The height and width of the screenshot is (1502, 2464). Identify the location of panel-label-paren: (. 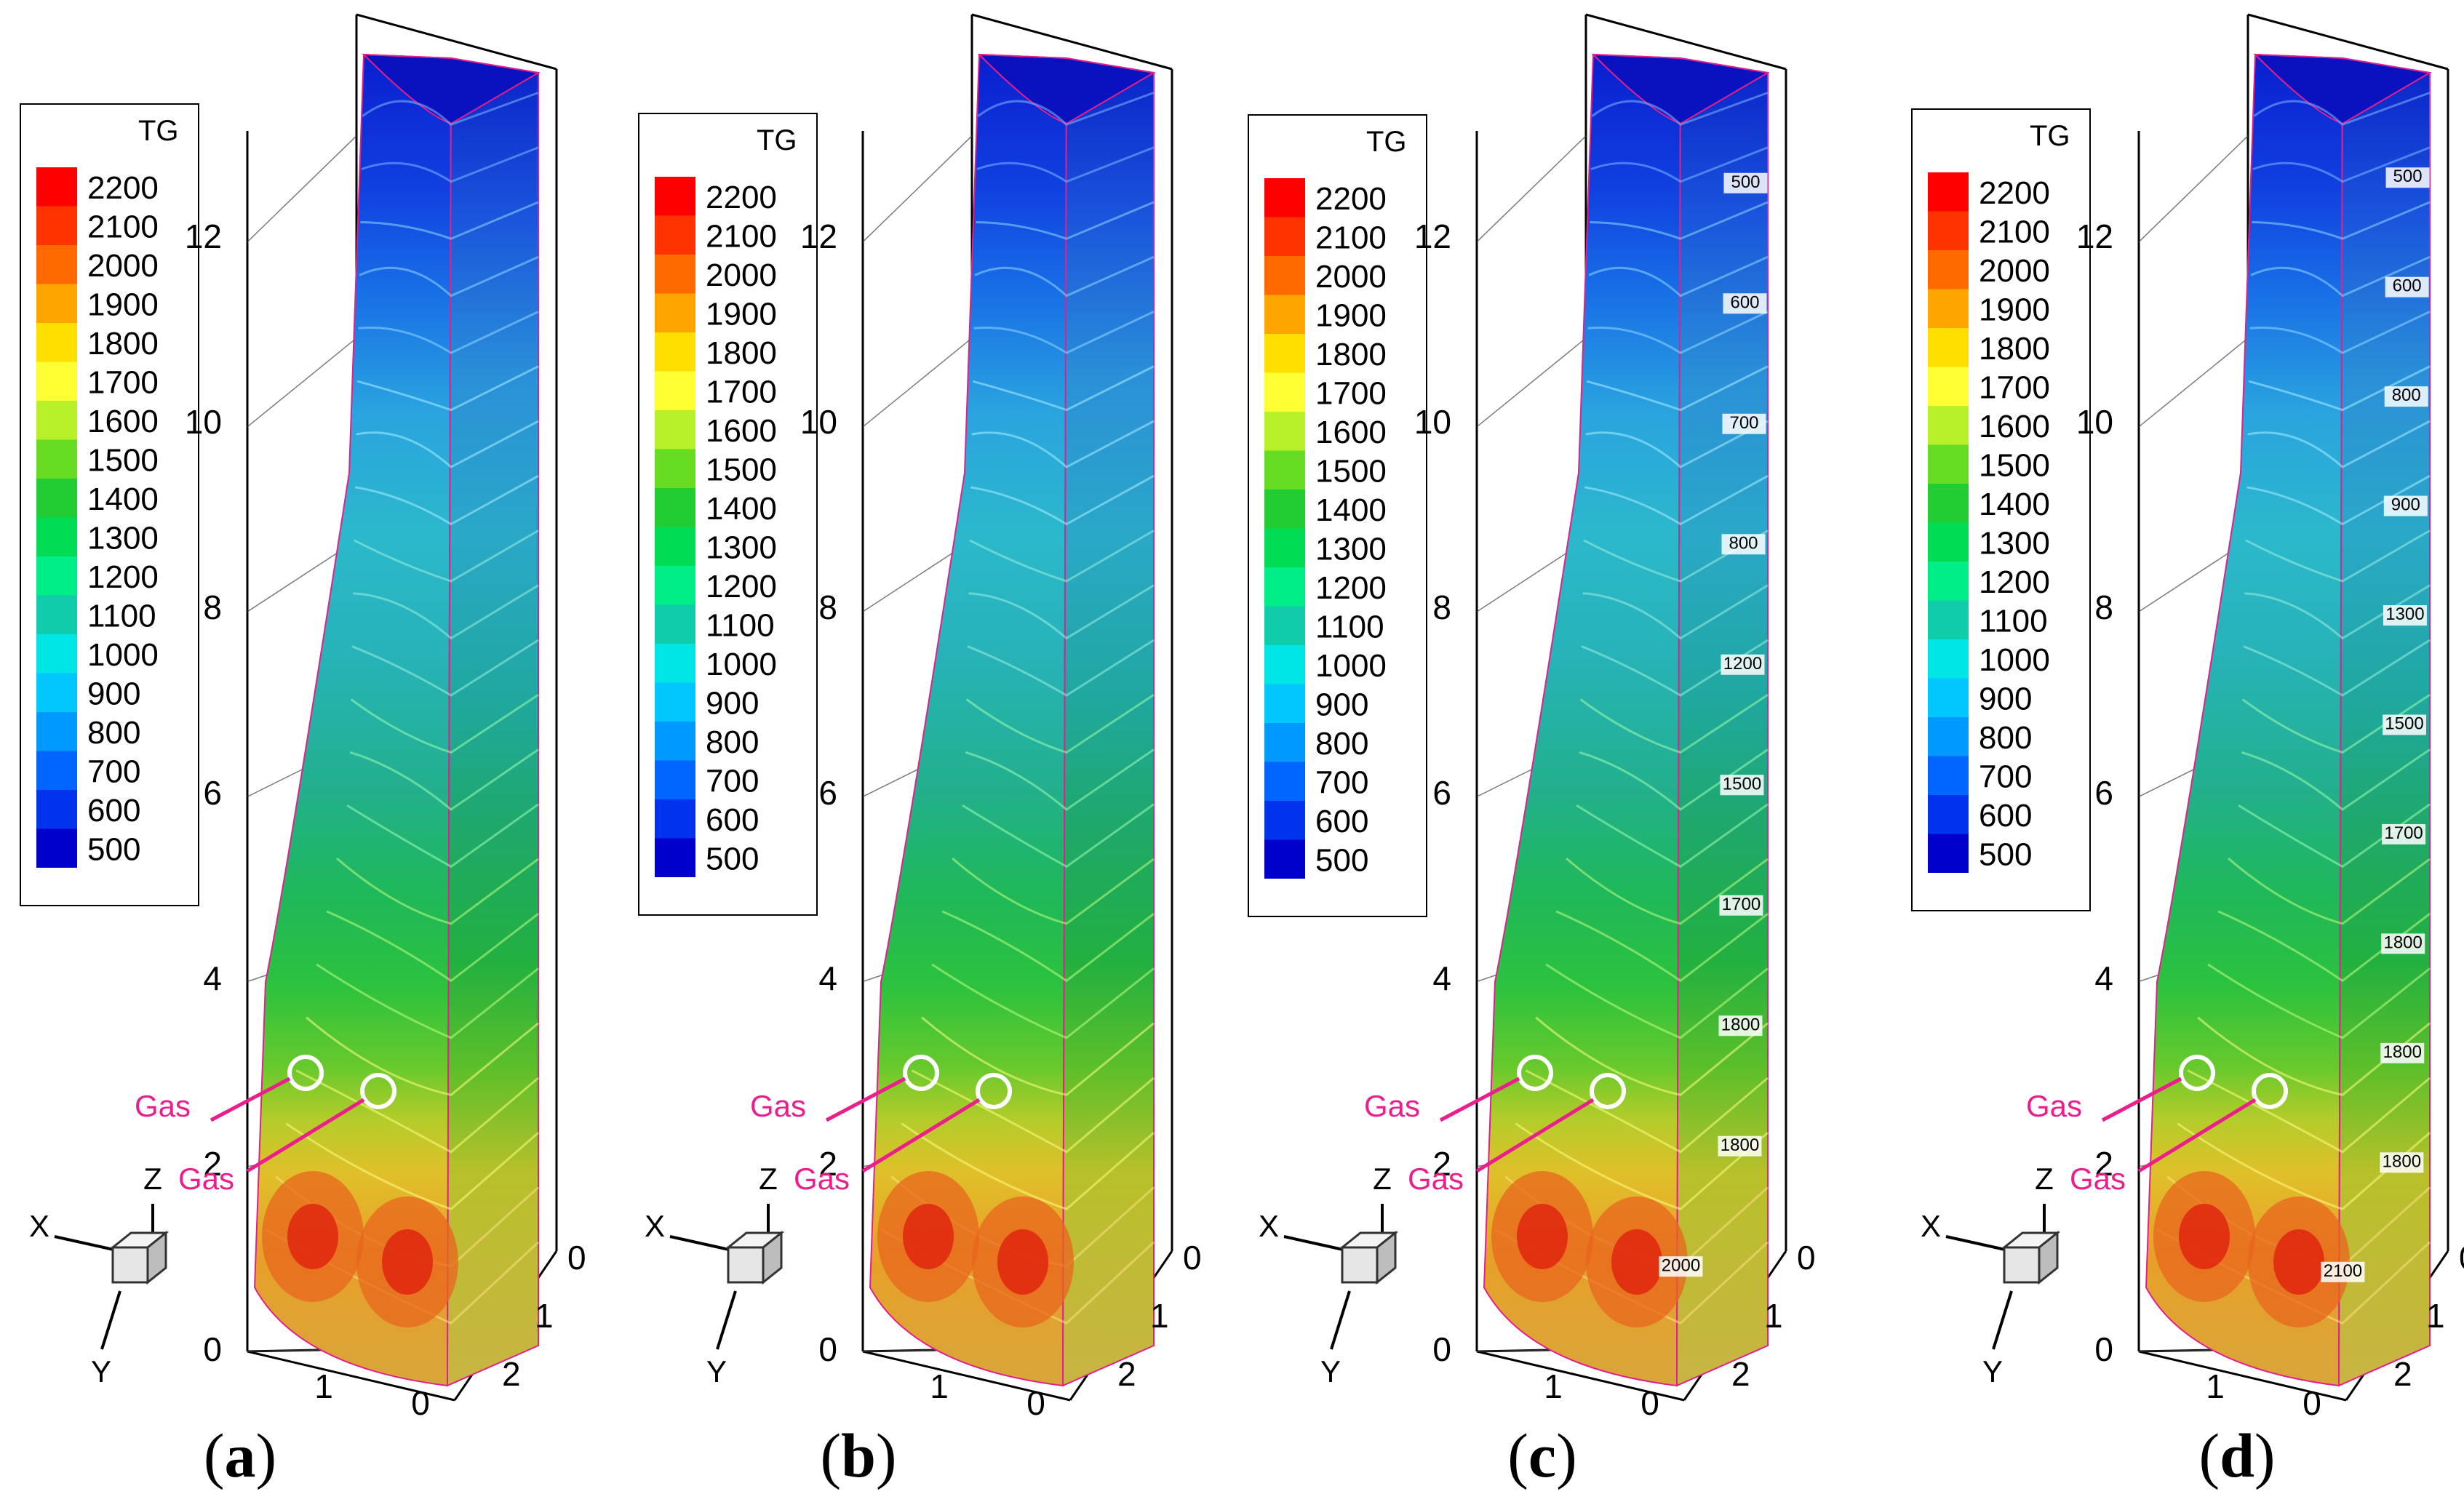
(1517, 1455).